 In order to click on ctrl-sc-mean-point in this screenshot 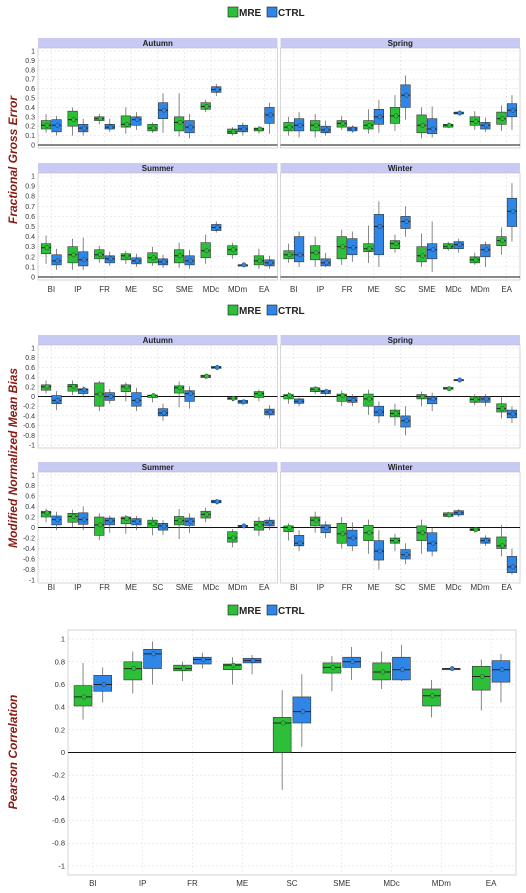, I will do `click(406, 221)`.